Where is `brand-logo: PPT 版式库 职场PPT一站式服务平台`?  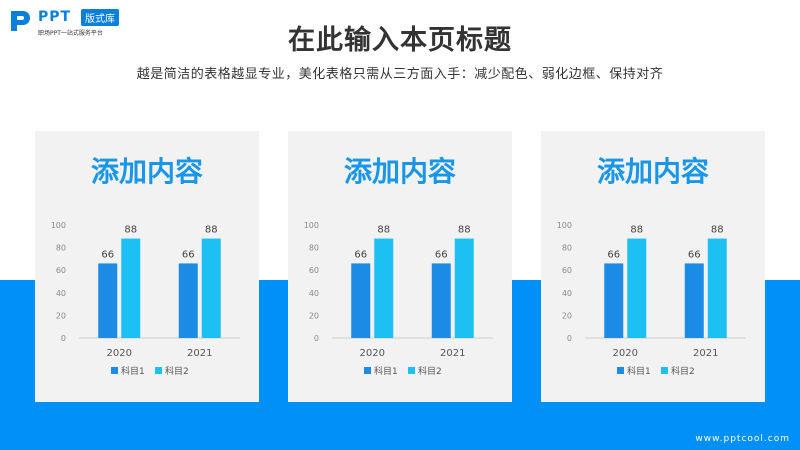 brand-logo: PPT 版式库 职场PPT一站式服务平台 is located at coordinates (88, 23).